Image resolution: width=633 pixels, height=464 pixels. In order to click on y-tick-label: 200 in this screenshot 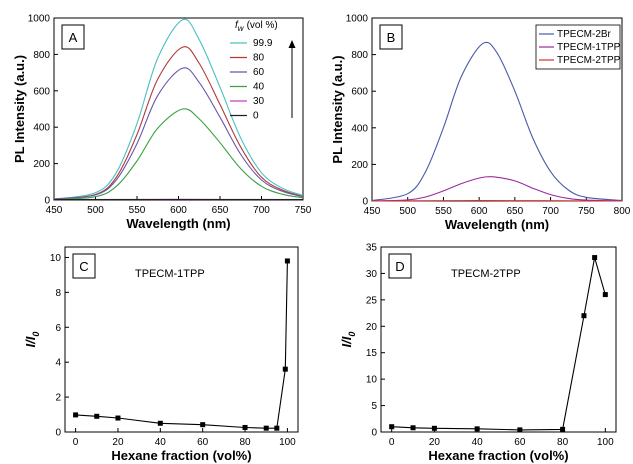, I will do `click(41, 164)`.